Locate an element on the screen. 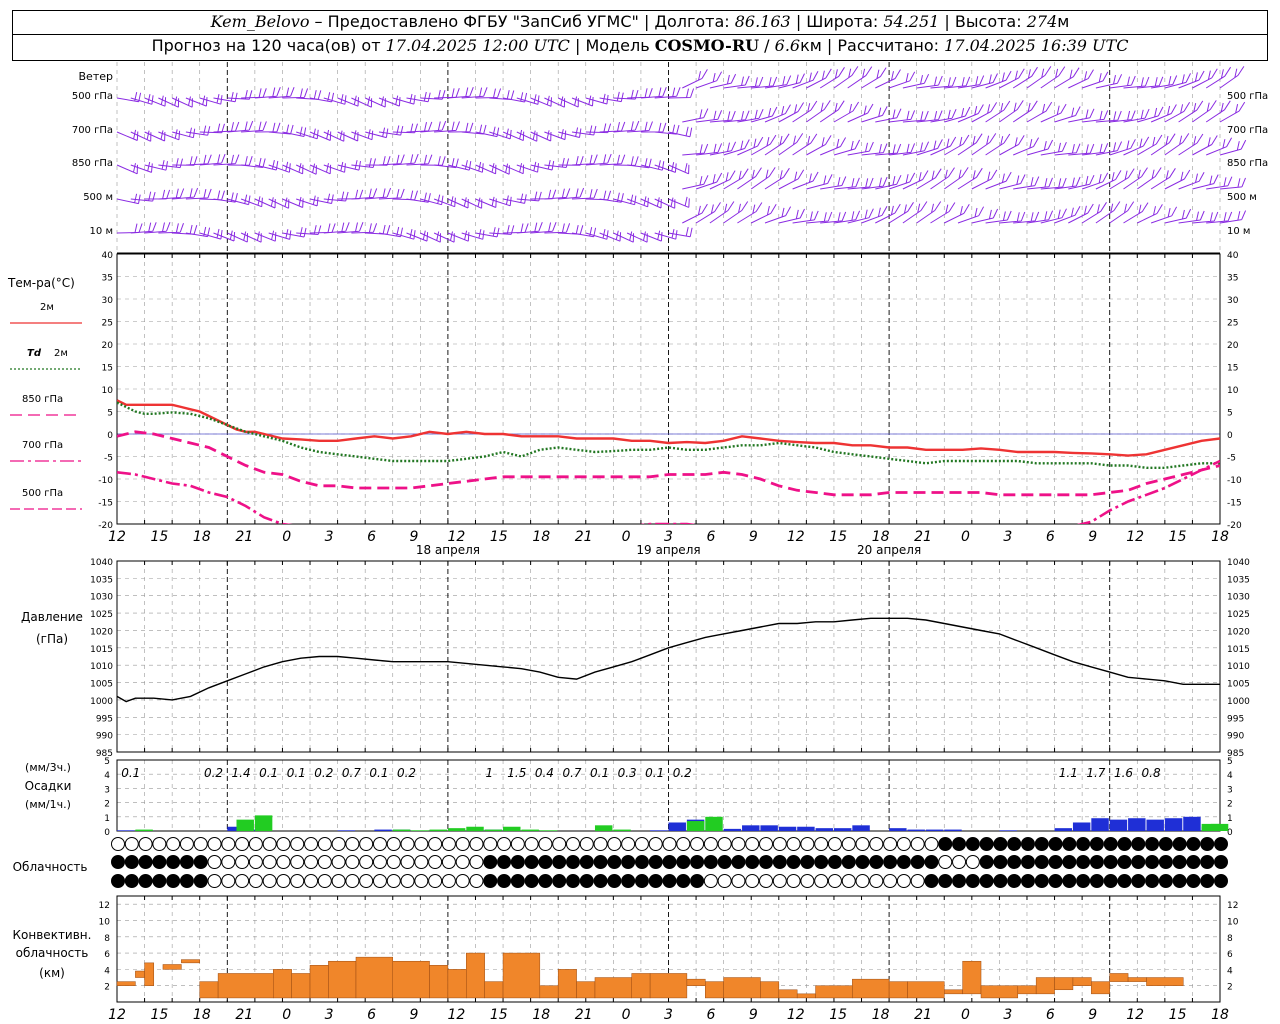 The height and width of the screenshot is (1024, 1280). conv-hour-label: 12 is located at coordinates (117, 1015).